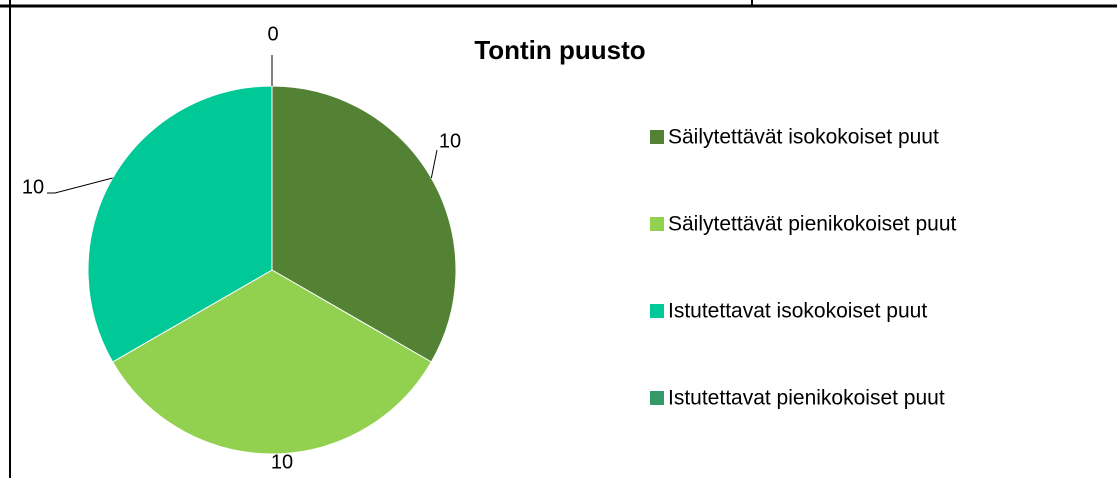 This screenshot has height=478, width=1117. Describe the element at coordinates (812, 224) in the screenshot. I see `legend-label: Säilytettävät pienikokoiset puut` at that location.